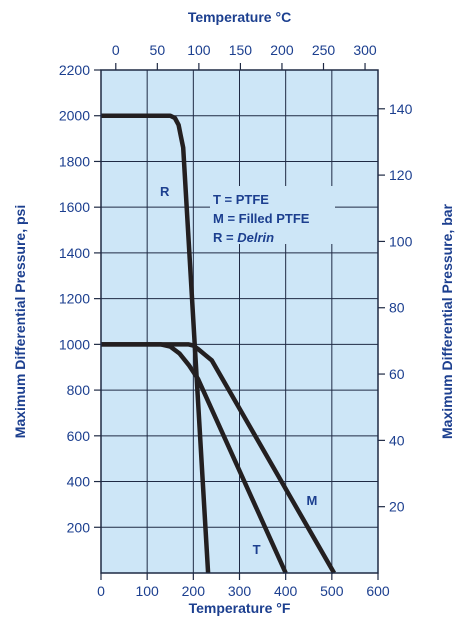 The width and height of the screenshot is (469, 624). Describe the element at coordinates (74, 116) in the screenshot. I see `tick-label-left: 2000` at that location.